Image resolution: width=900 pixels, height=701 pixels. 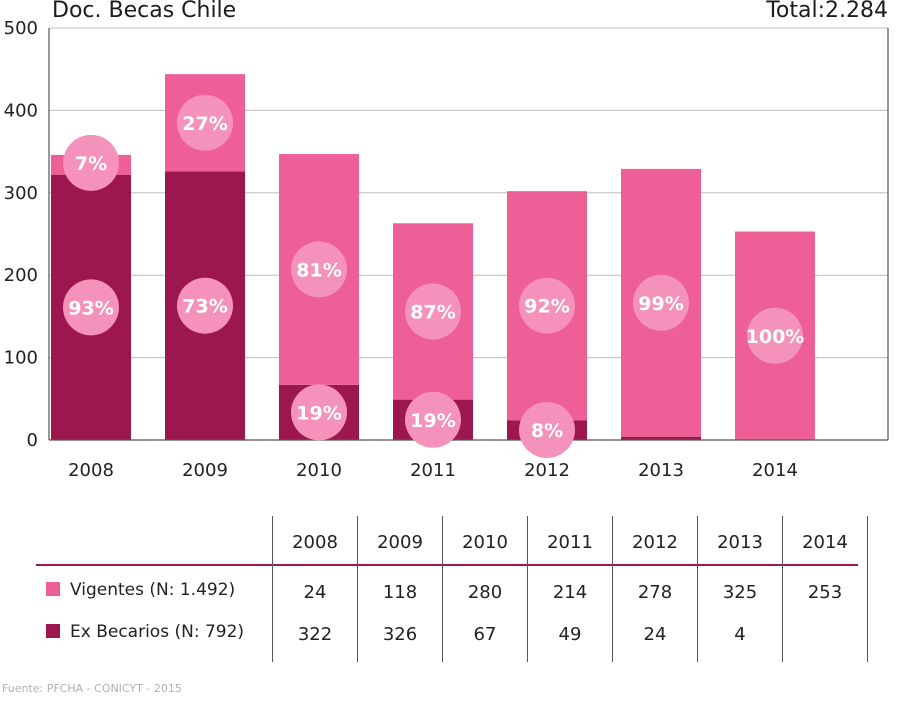 I want to click on table-year-header: 2008, so click(x=315, y=542).